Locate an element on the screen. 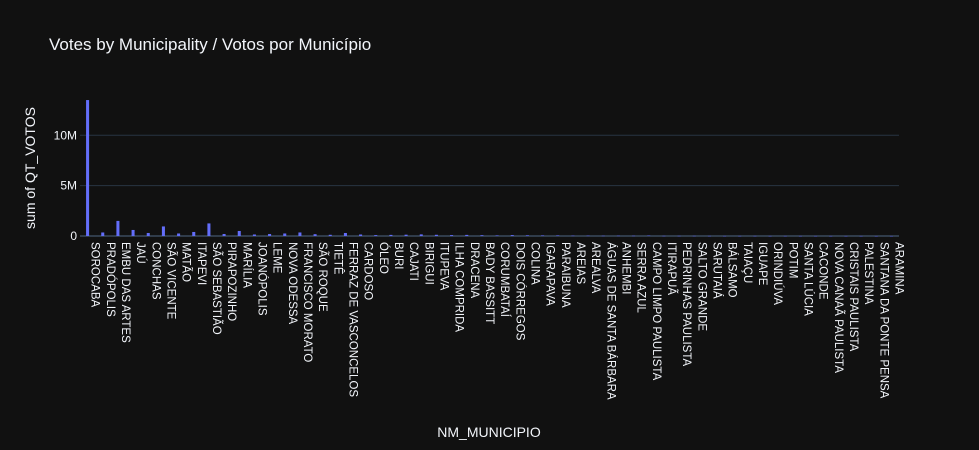 The image size is (979, 450). x-tick-label: SÃO VICENTE is located at coordinates (170, 281).